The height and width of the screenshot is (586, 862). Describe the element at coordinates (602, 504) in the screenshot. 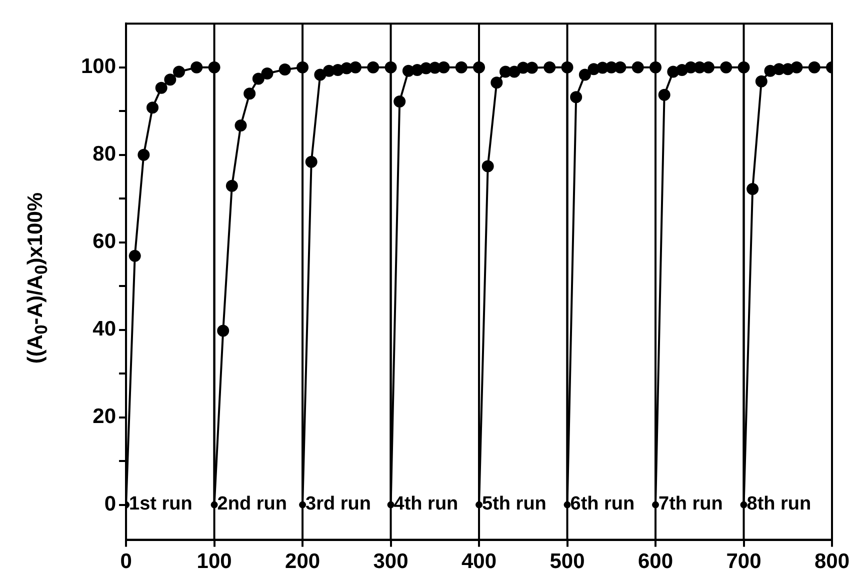

I see `annotation: 6th run` at that location.